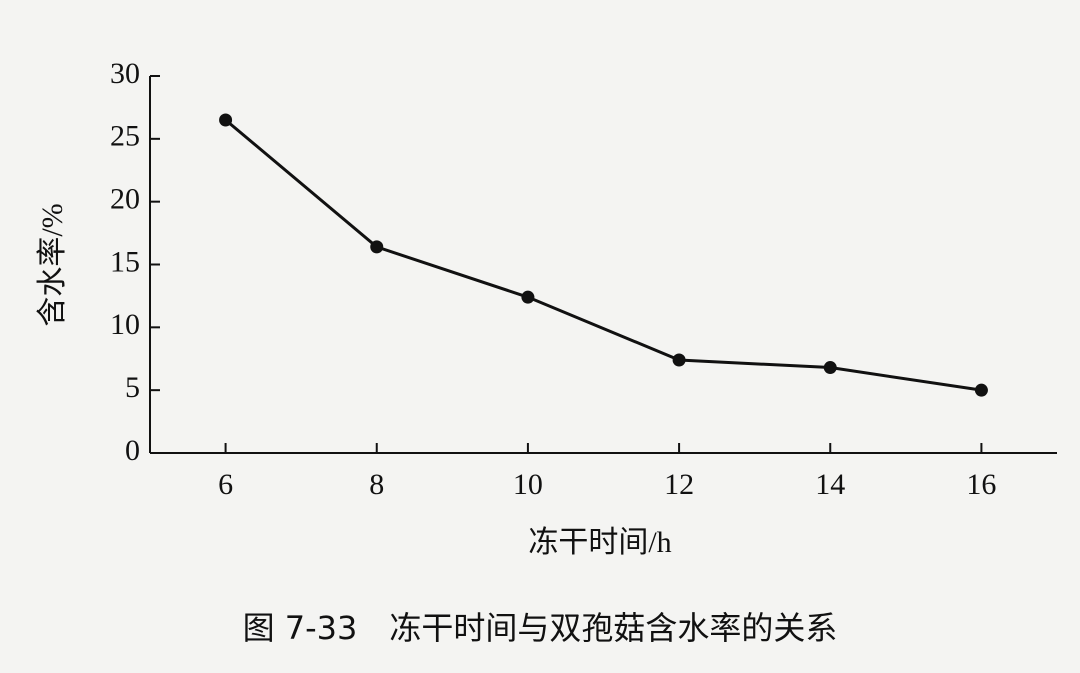  I want to click on x-tick-label: 14, so click(830, 484).